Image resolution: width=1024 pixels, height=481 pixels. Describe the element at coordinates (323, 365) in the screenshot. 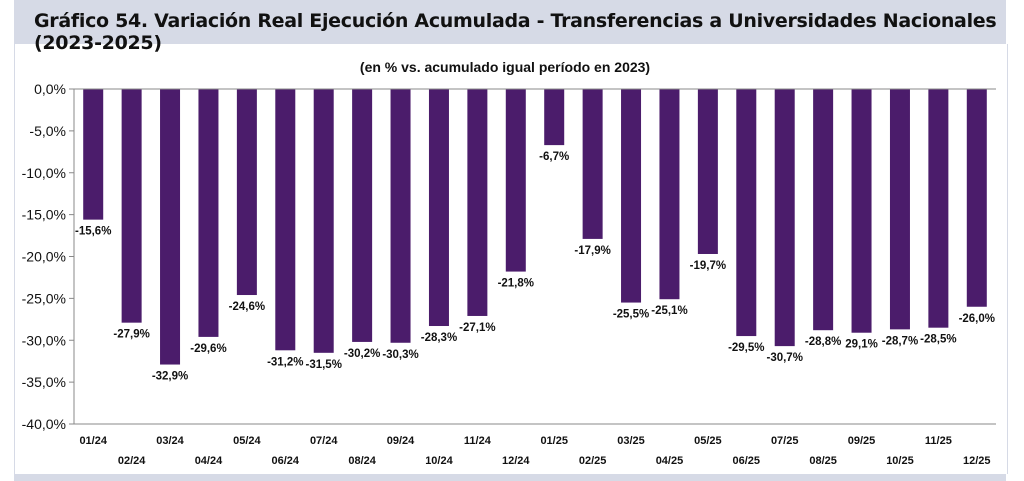

I see `data-label: -31,5%` at that location.